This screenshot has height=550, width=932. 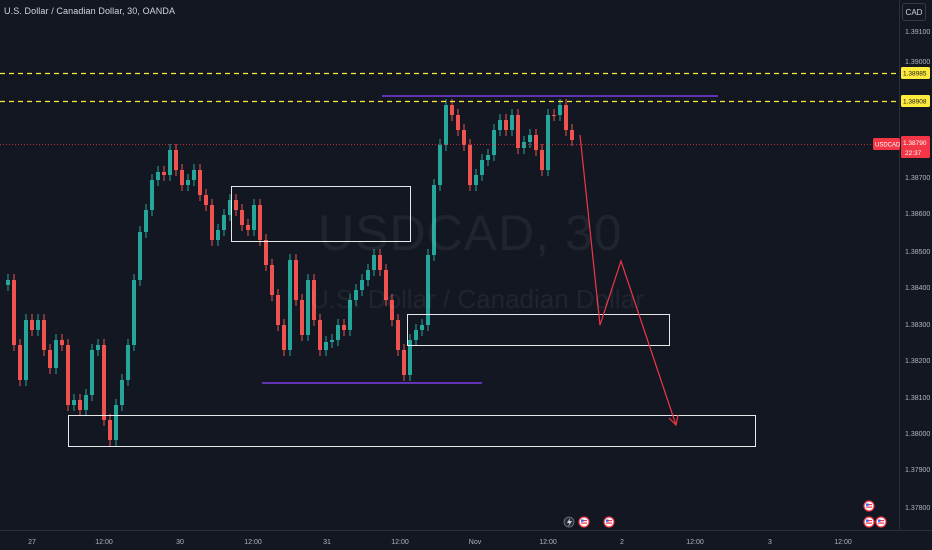 What do you see at coordinates (569, 522) in the screenshot?
I see `flash-icon-glyph` at bounding box center [569, 522].